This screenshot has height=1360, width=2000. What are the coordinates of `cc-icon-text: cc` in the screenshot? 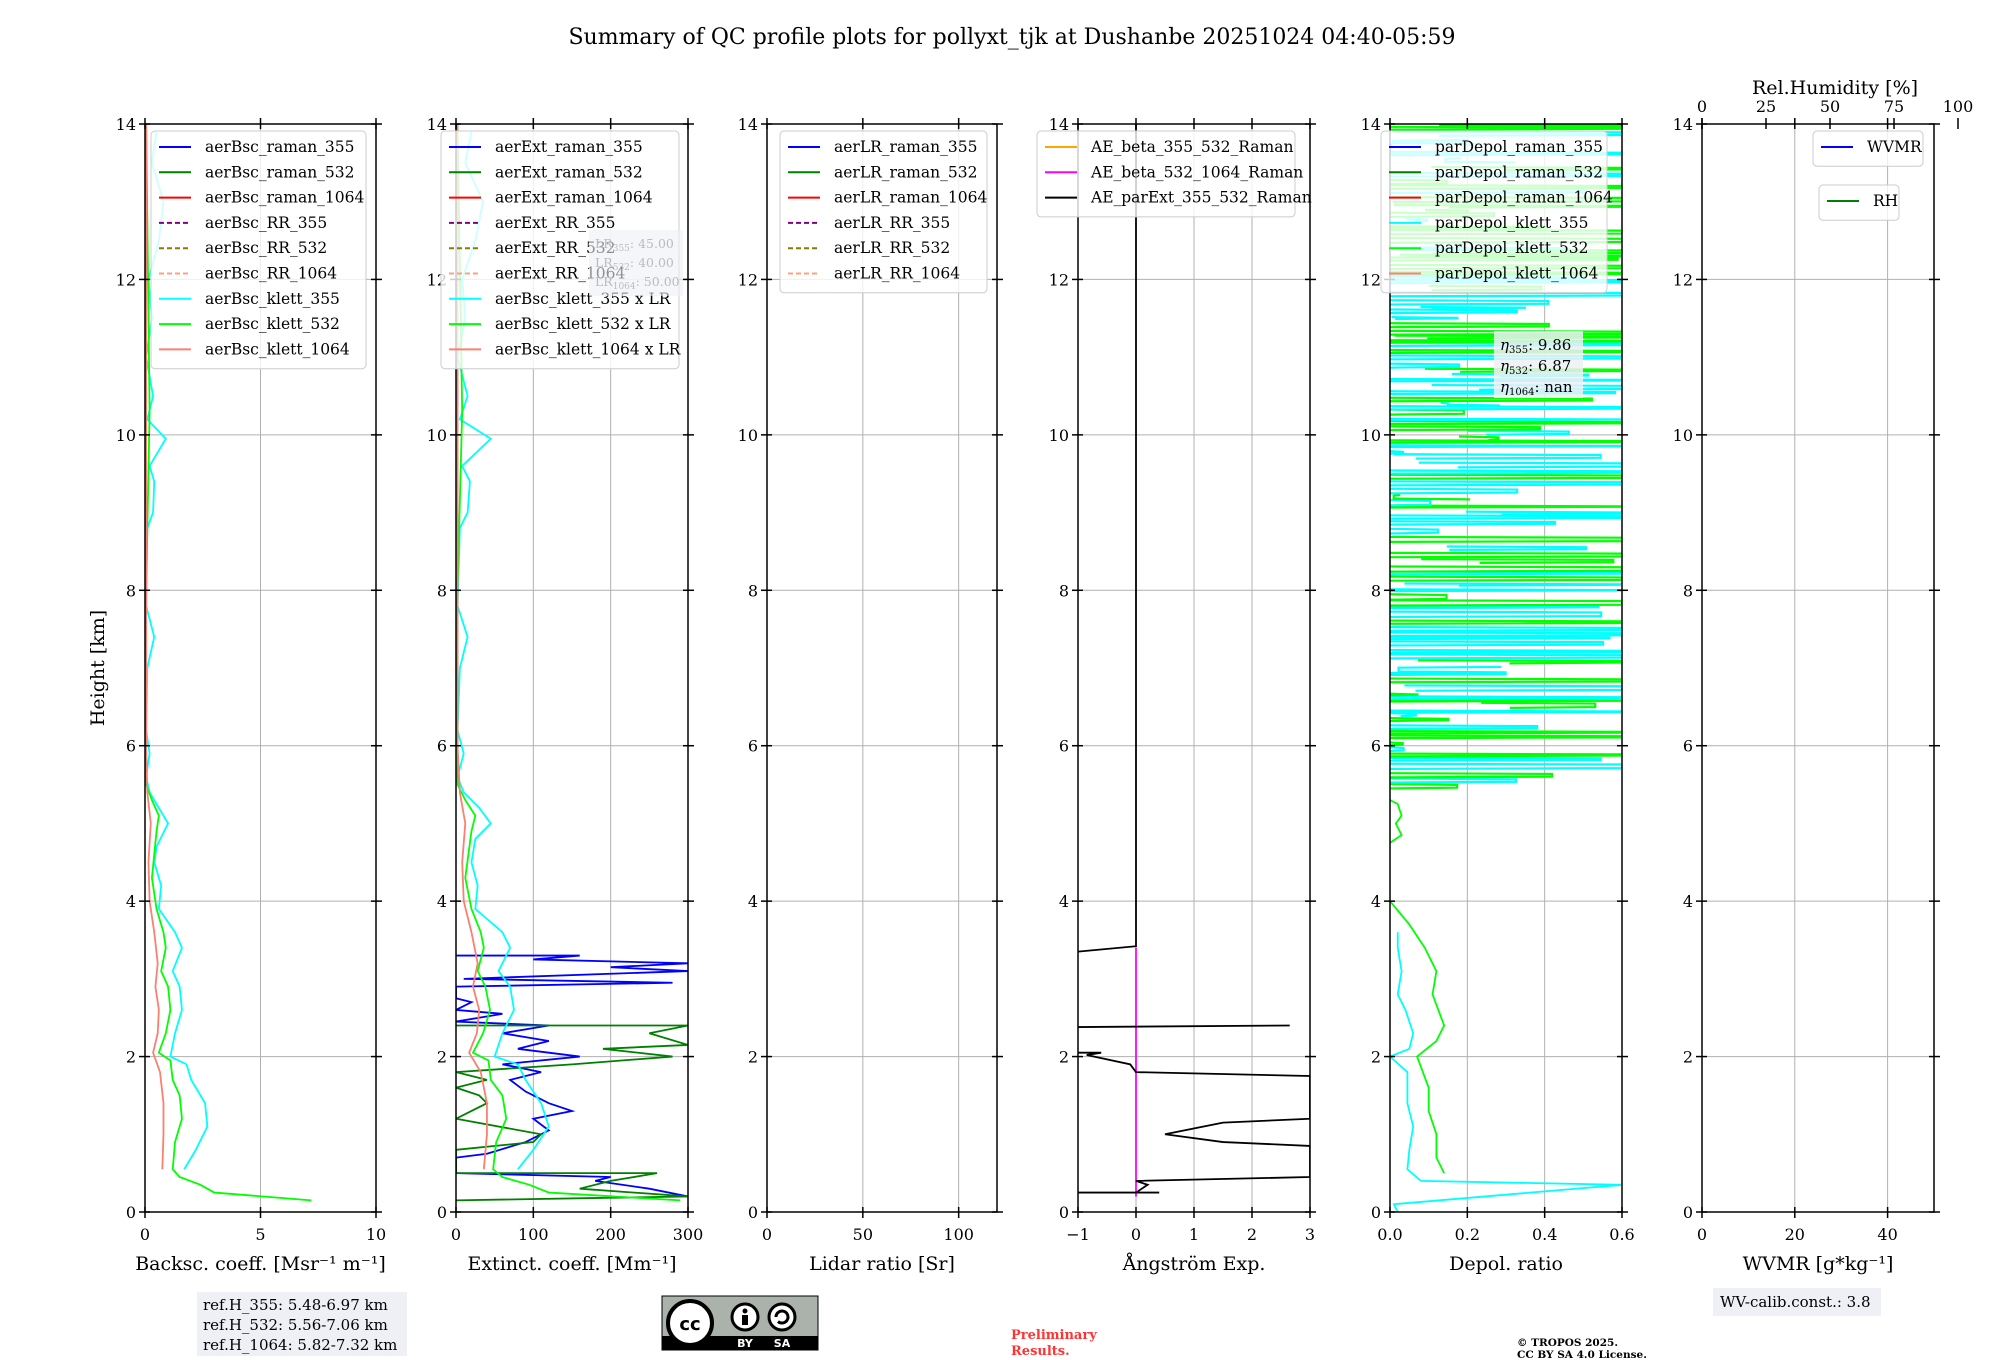 It's located at (689, 1324).